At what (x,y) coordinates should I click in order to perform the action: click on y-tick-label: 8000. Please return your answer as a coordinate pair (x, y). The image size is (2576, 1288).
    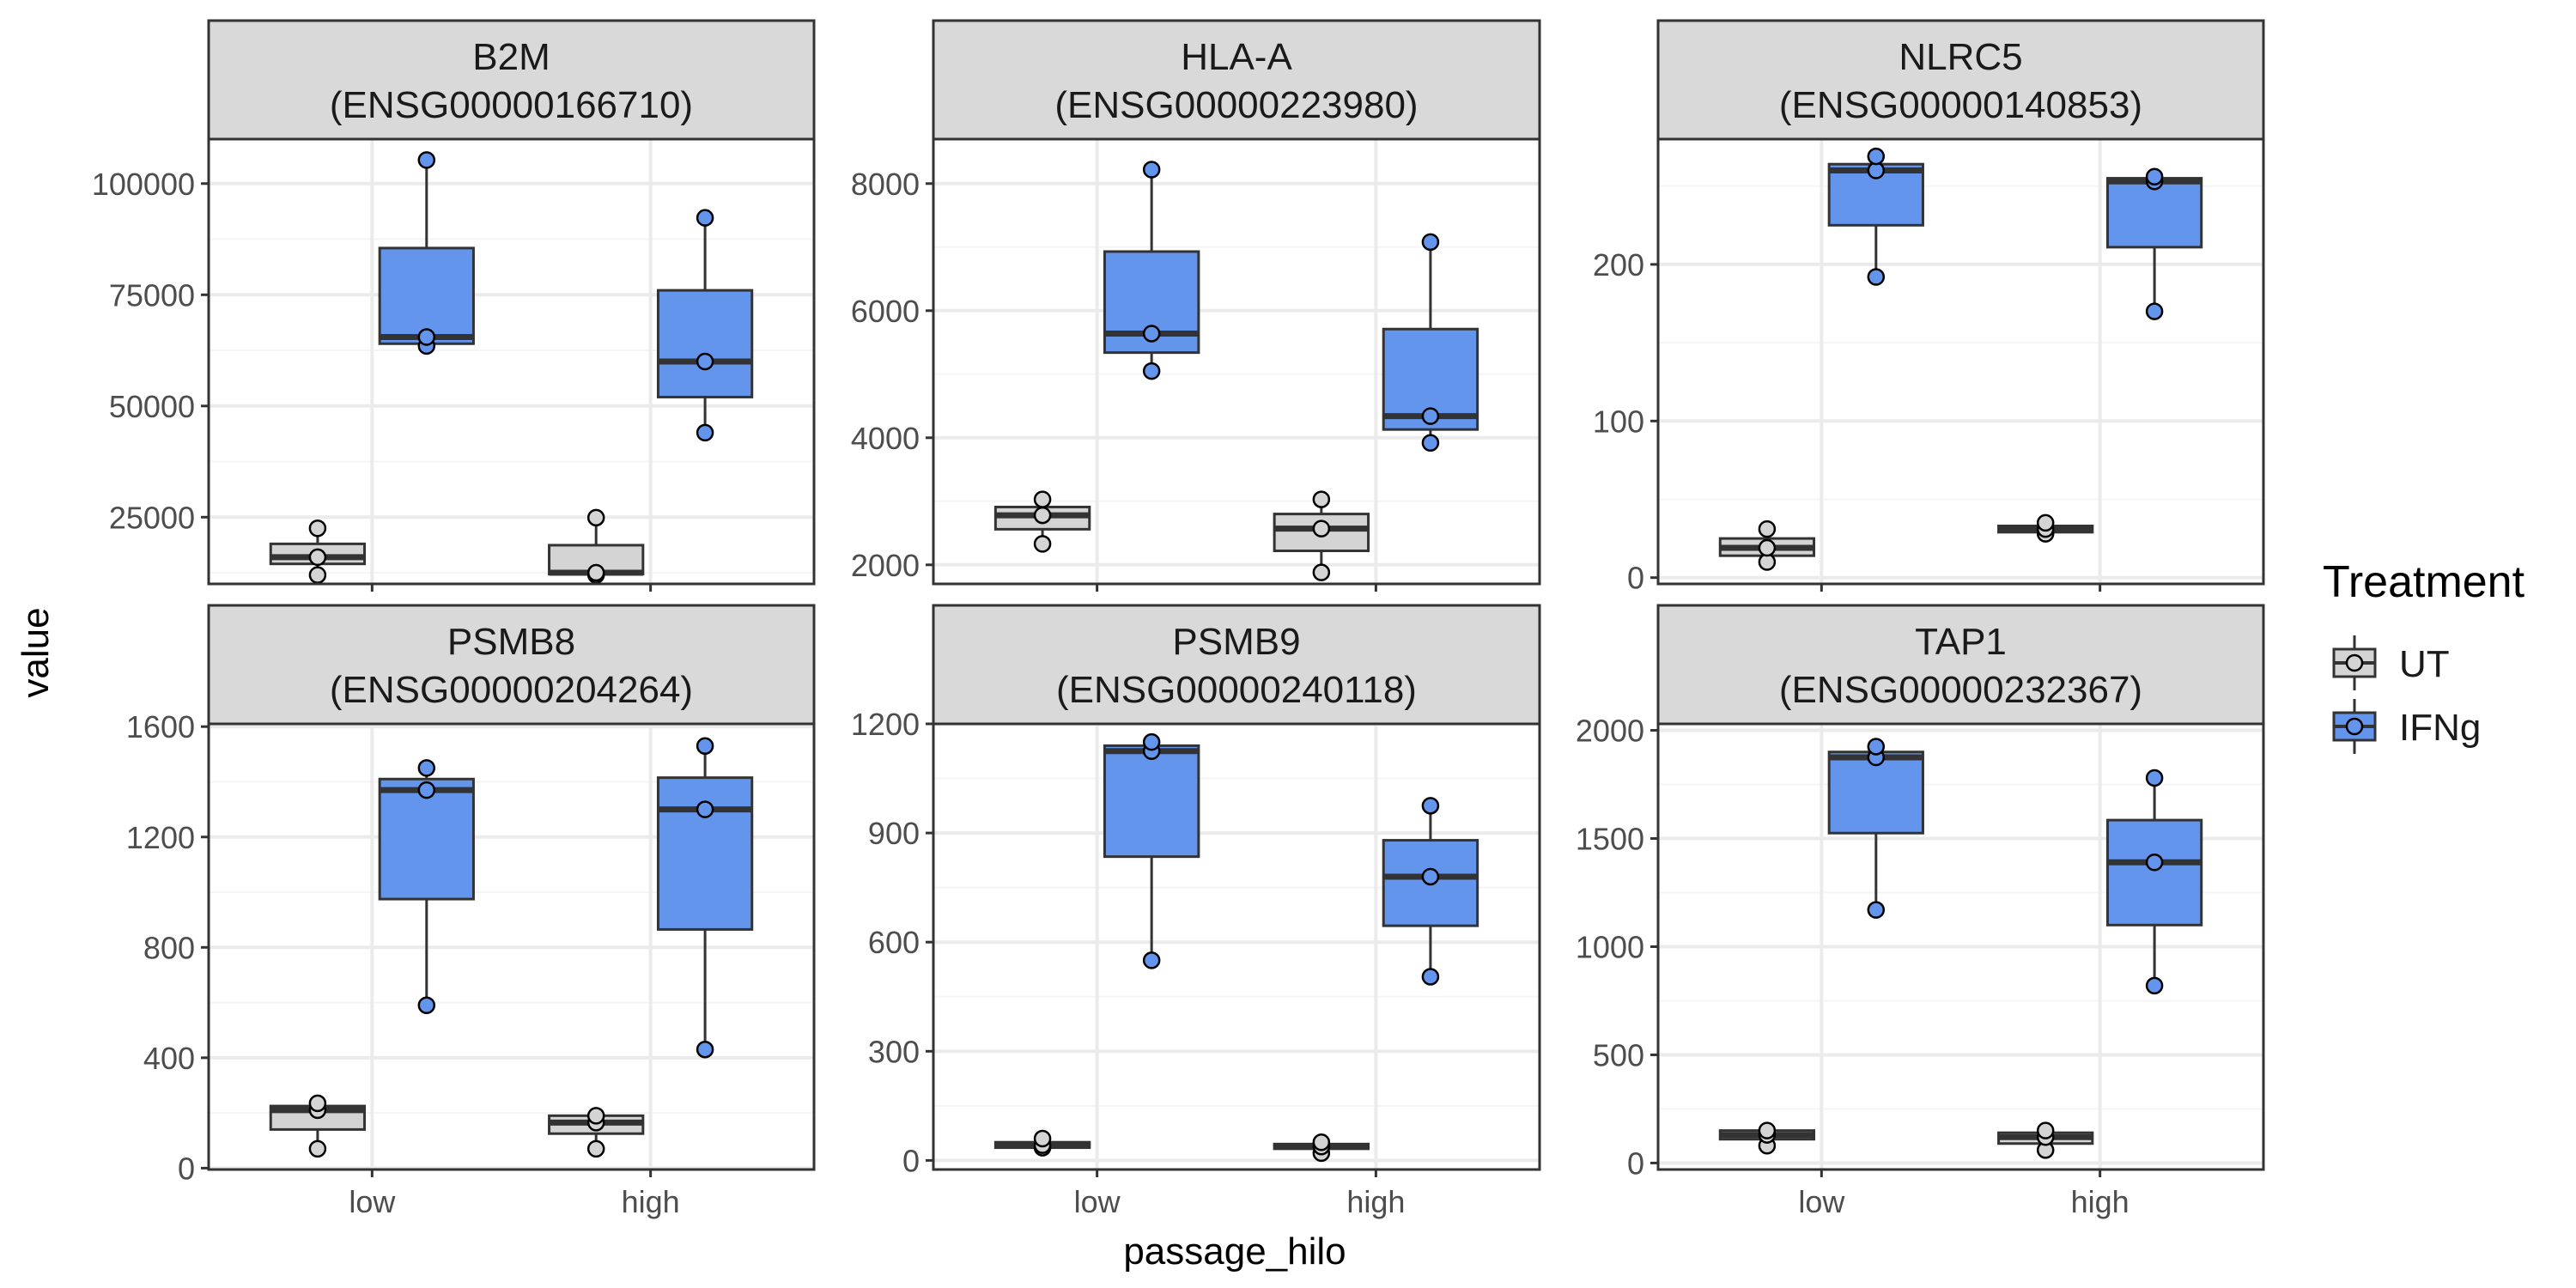
    Looking at the image, I should click on (885, 185).